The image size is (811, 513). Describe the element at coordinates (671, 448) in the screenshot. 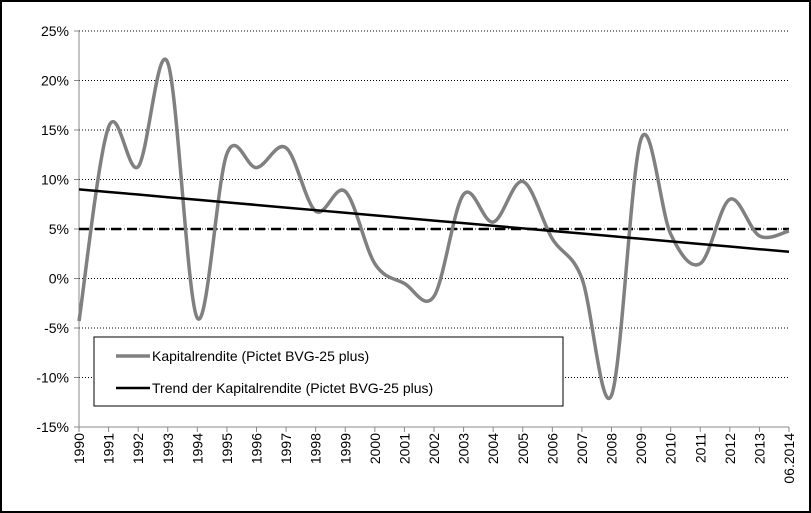

I see `x-tick-label: 2010` at that location.